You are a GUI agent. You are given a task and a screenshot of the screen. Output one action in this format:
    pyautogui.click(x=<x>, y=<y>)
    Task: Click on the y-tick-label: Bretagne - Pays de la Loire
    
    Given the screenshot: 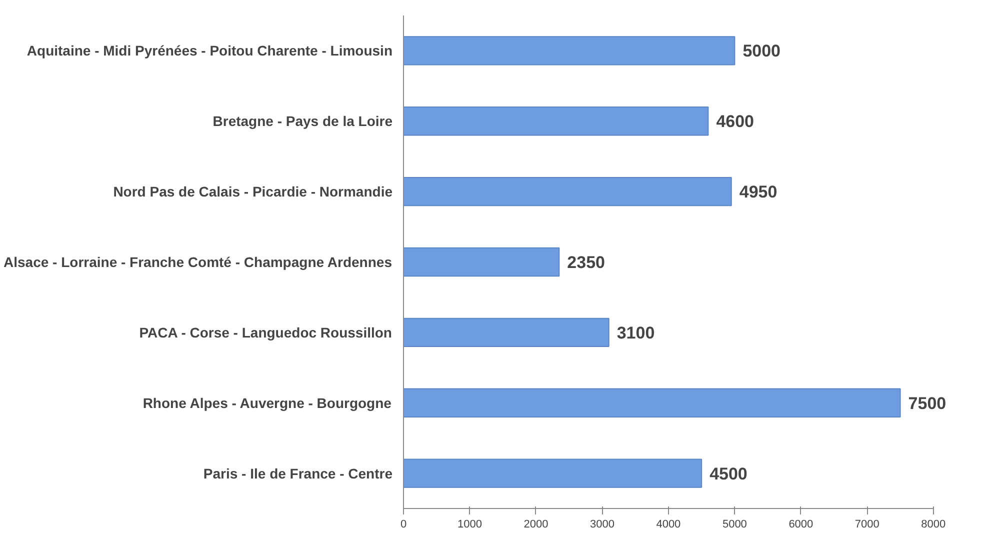 What is the action you would take?
    pyautogui.click(x=302, y=121)
    